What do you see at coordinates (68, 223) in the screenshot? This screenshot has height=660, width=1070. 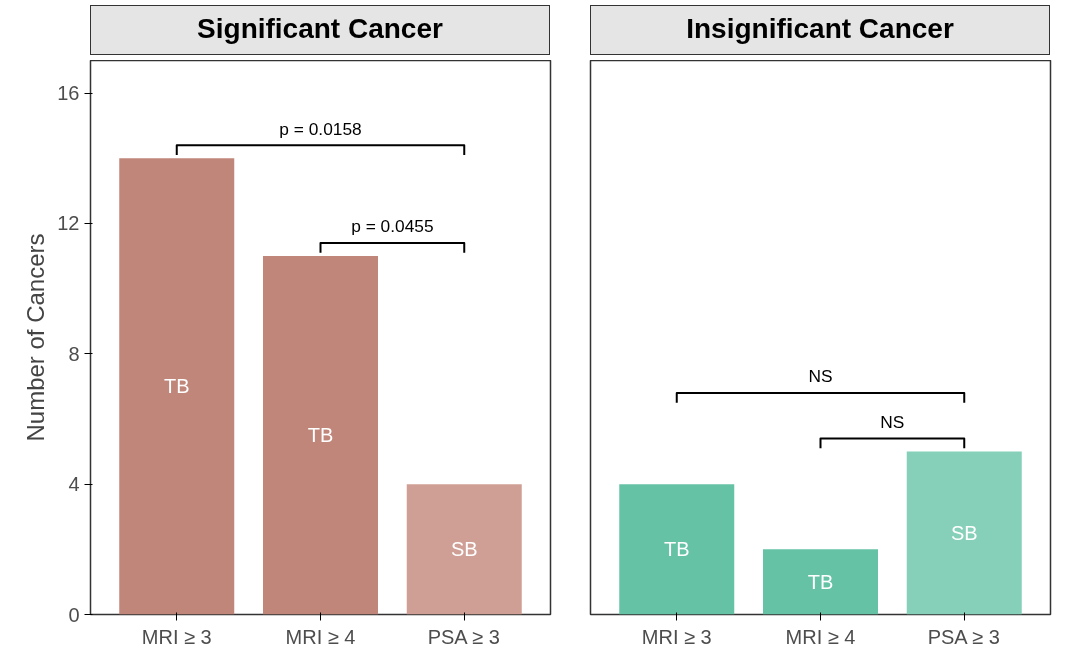 I see `y-tick-label: 12` at bounding box center [68, 223].